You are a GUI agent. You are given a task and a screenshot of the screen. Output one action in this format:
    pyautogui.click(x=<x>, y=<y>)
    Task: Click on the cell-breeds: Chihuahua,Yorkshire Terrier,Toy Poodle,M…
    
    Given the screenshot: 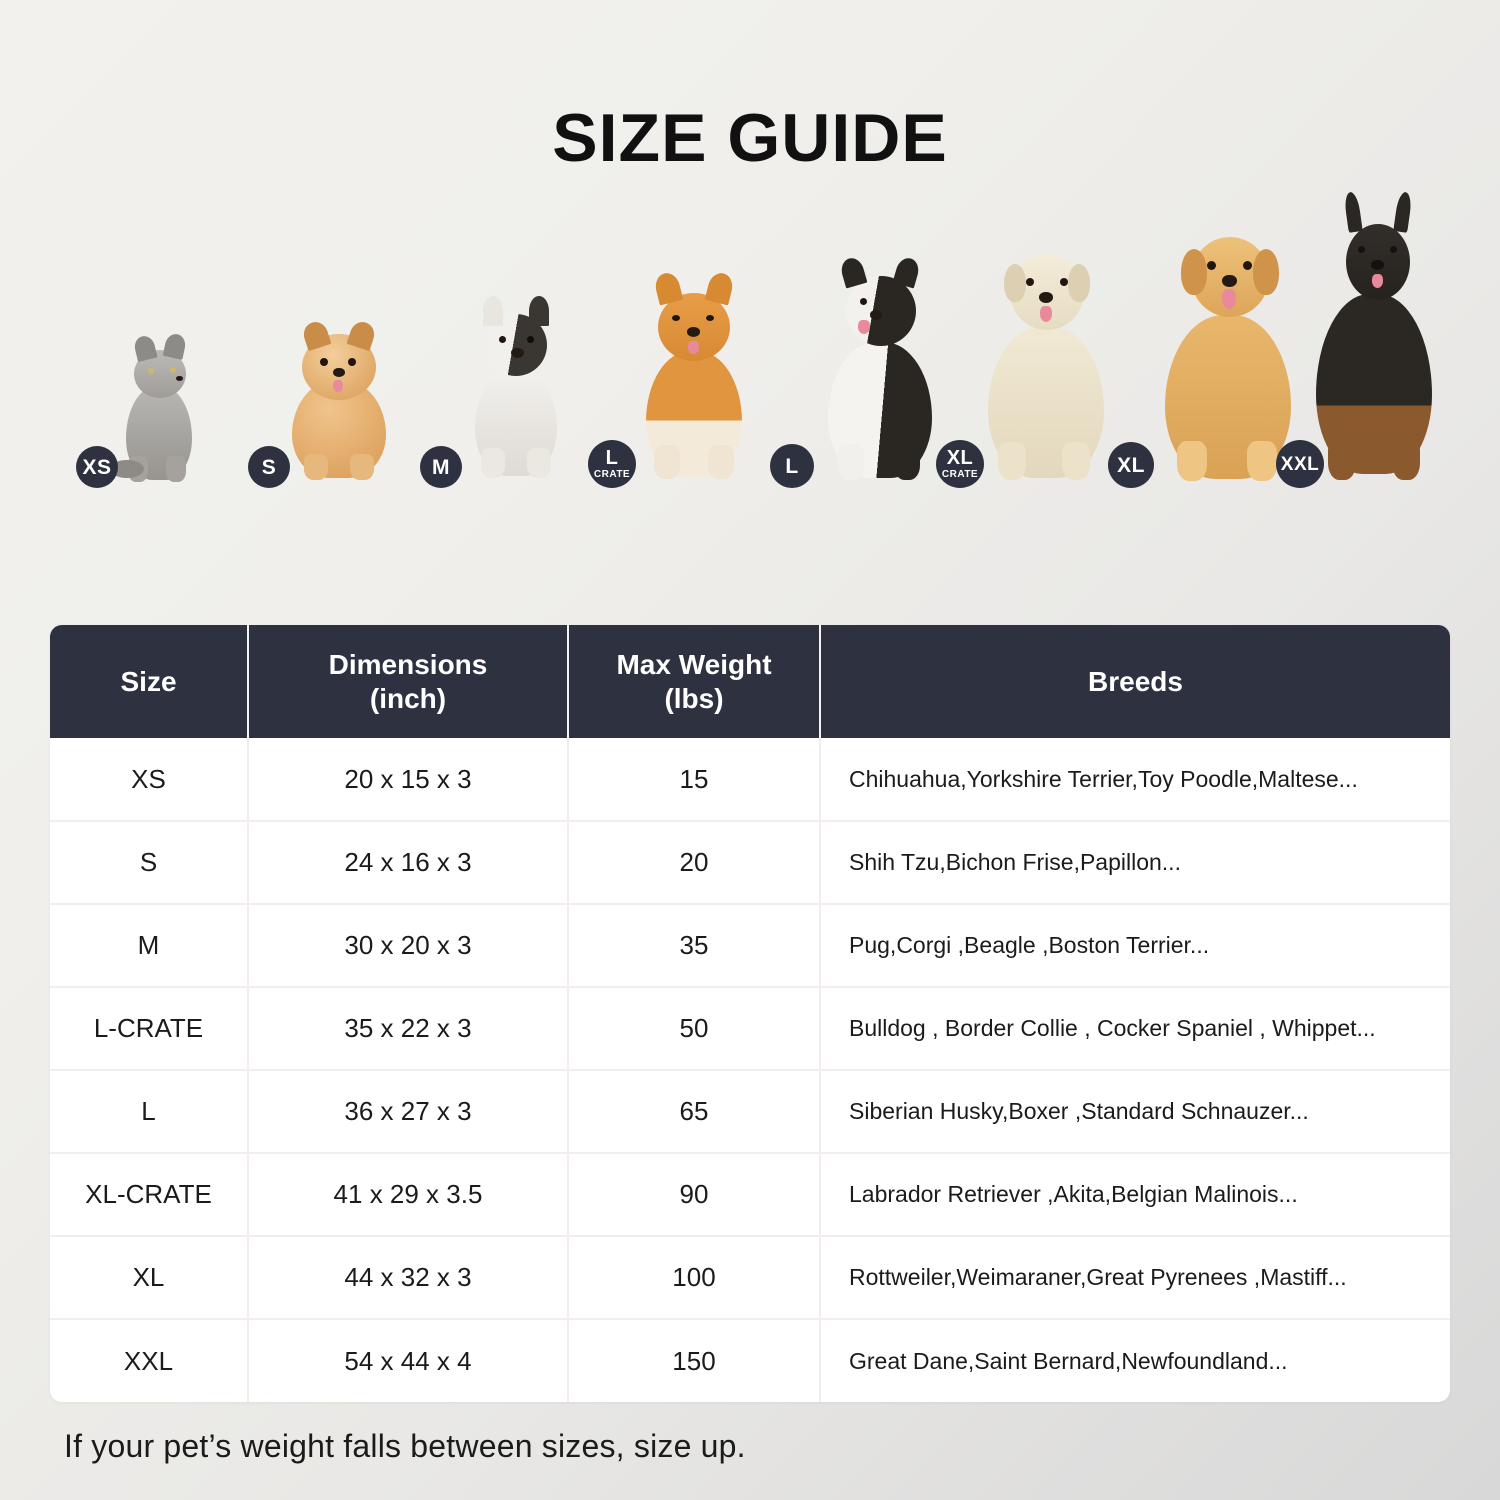 What is the action you would take?
    pyautogui.click(x=1103, y=778)
    